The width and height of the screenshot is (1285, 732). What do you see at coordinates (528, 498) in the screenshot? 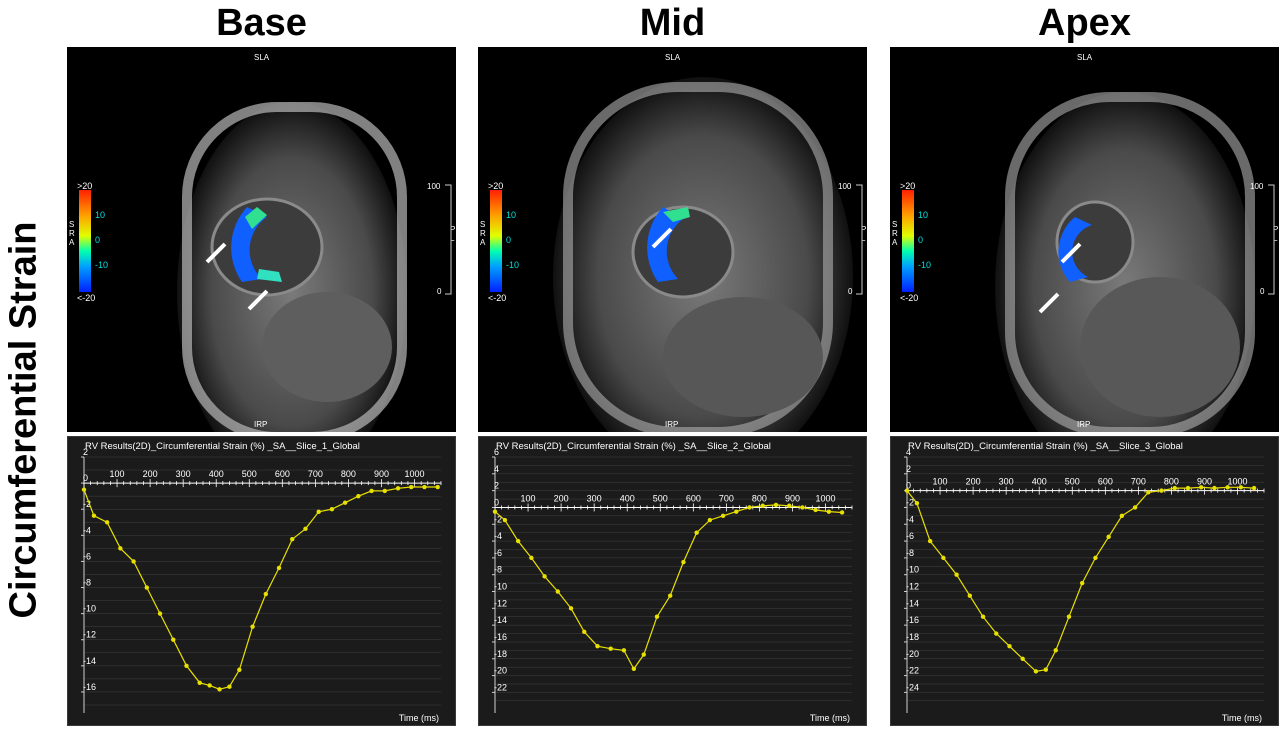
I see `x-tick-label: 100` at bounding box center [528, 498].